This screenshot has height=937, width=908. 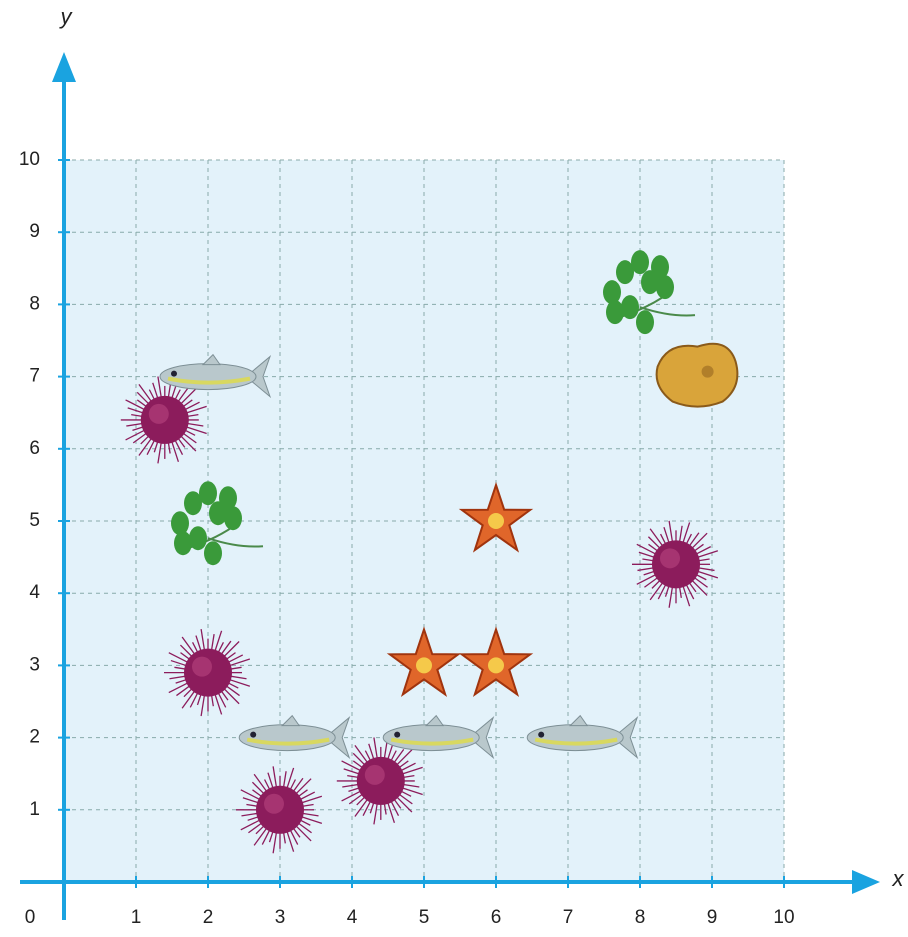 What do you see at coordinates (280, 917) in the screenshot?
I see `x-tick-label: 3` at bounding box center [280, 917].